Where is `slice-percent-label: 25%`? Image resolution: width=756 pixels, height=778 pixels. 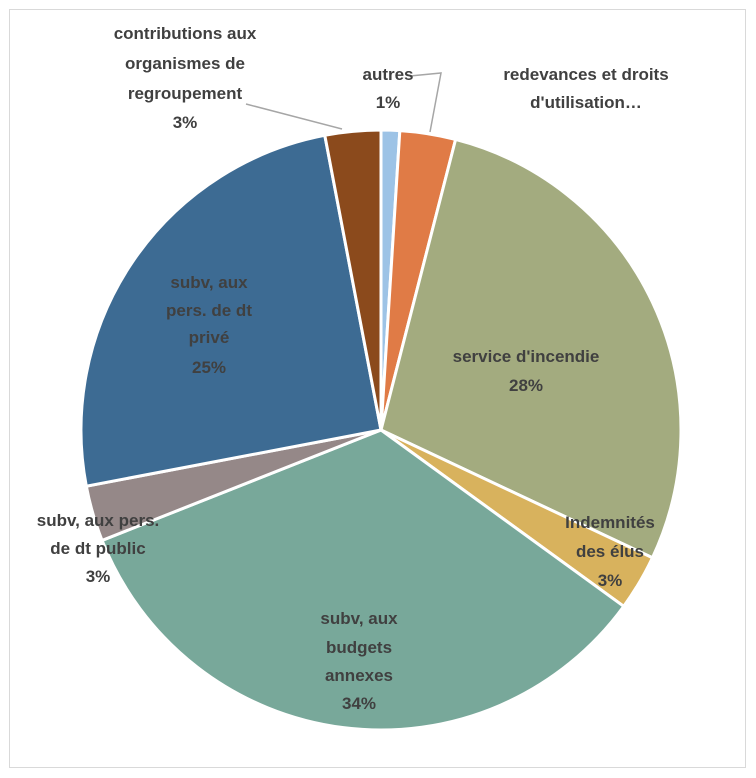
slice-percent-label: 25% is located at coordinates (209, 367).